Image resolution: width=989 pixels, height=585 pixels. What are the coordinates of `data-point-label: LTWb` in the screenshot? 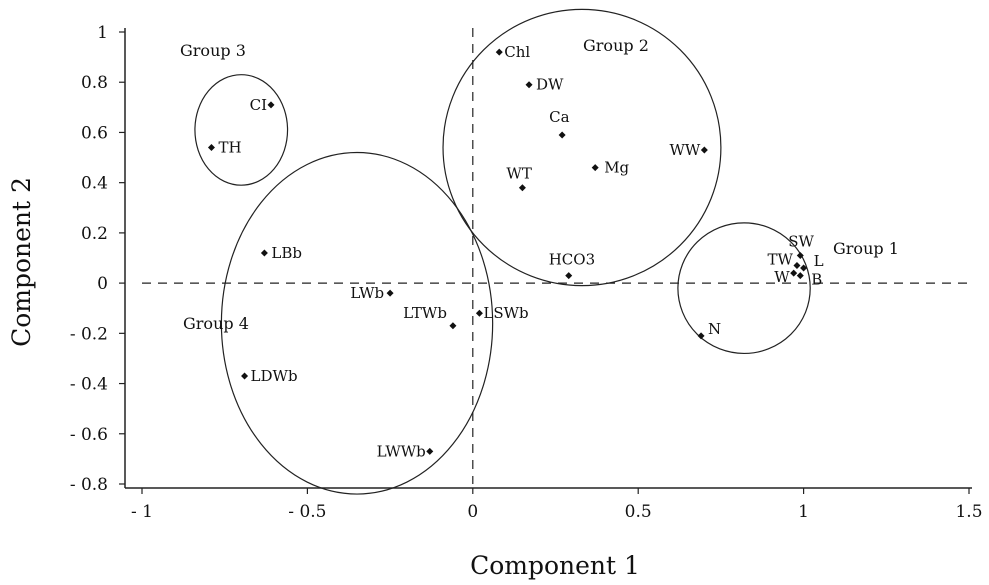 It's located at (425, 313).